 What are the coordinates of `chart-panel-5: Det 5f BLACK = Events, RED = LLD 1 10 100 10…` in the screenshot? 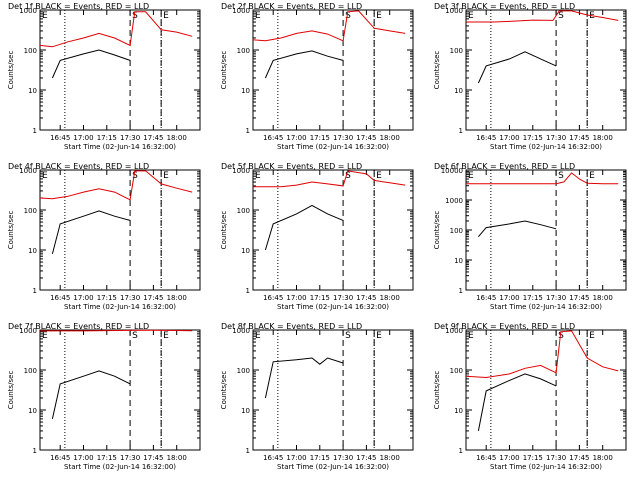 It's located at (317, 236).